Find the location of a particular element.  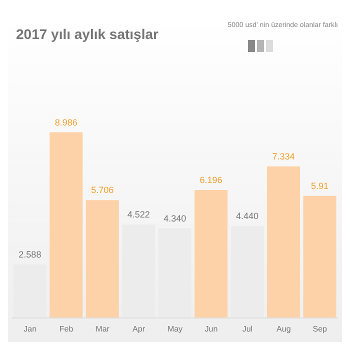

data-label: 4.522 is located at coordinates (138, 215).